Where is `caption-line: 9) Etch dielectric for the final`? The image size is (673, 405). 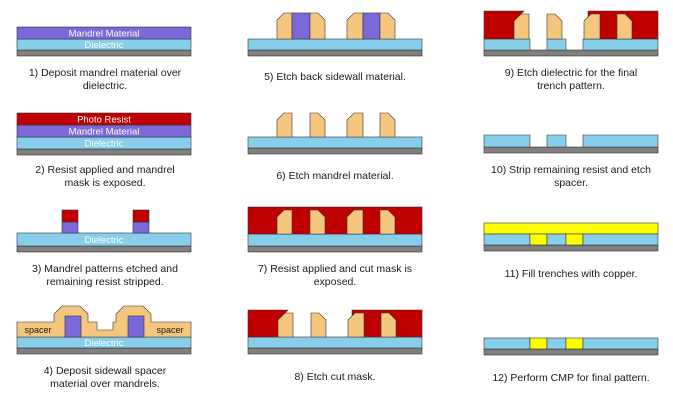 caption-line: 9) Etch dielectric for the final is located at coordinates (571, 73).